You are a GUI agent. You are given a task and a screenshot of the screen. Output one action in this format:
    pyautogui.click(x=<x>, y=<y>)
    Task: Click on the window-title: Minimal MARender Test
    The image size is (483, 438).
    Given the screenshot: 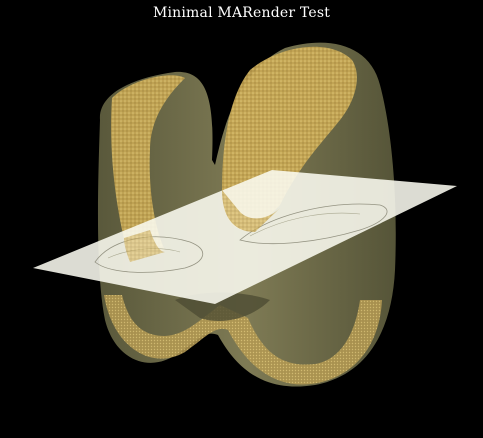 What is the action you would take?
    pyautogui.click(x=241, y=13)
    